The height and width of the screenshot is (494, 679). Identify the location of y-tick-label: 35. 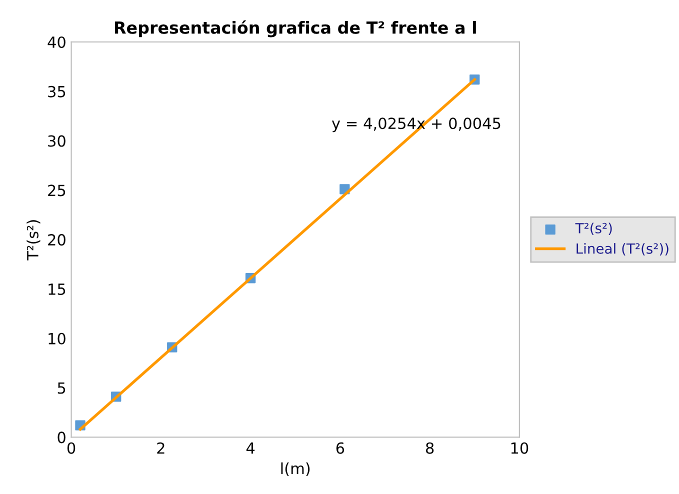
(57, 92).